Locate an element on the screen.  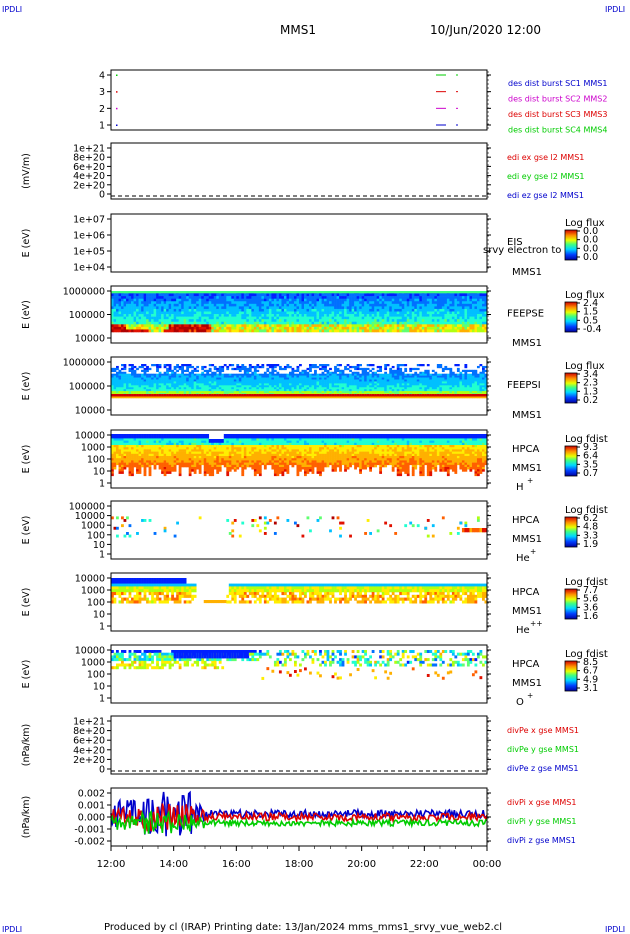
colorbar-label: 3.6 is located at coordinates (590, 607).